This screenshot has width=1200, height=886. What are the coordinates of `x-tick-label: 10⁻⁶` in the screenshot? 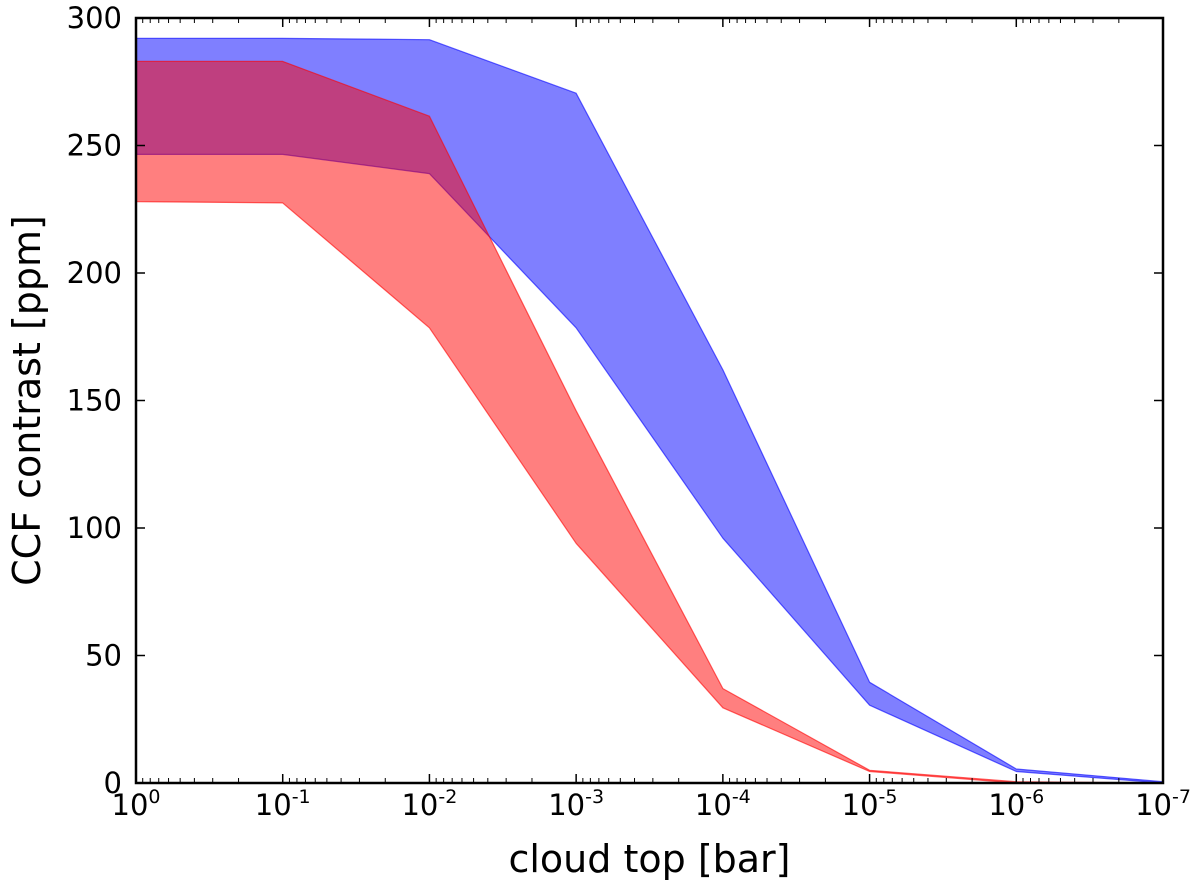 It's located at (1016, 804).